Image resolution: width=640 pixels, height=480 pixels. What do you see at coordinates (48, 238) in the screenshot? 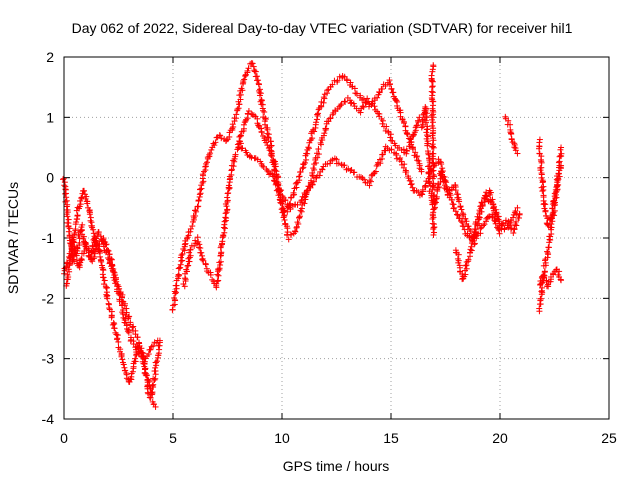
I see `y-tick-label: -1` at bounding box center [48, 238].